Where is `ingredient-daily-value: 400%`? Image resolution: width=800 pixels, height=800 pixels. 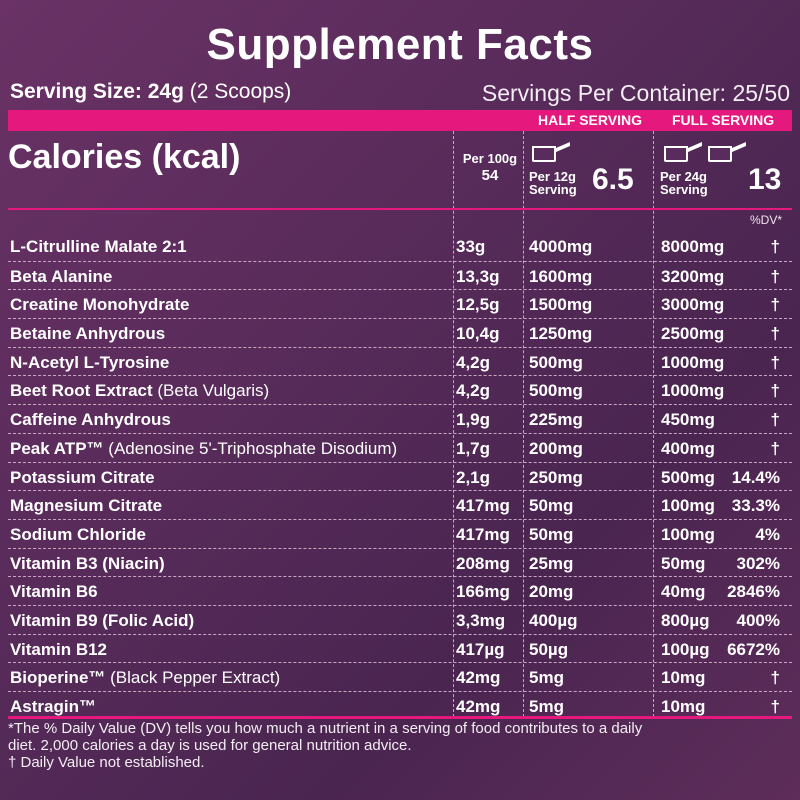 ingredient-daily-value: 400% is located at coordinates (758, 620).